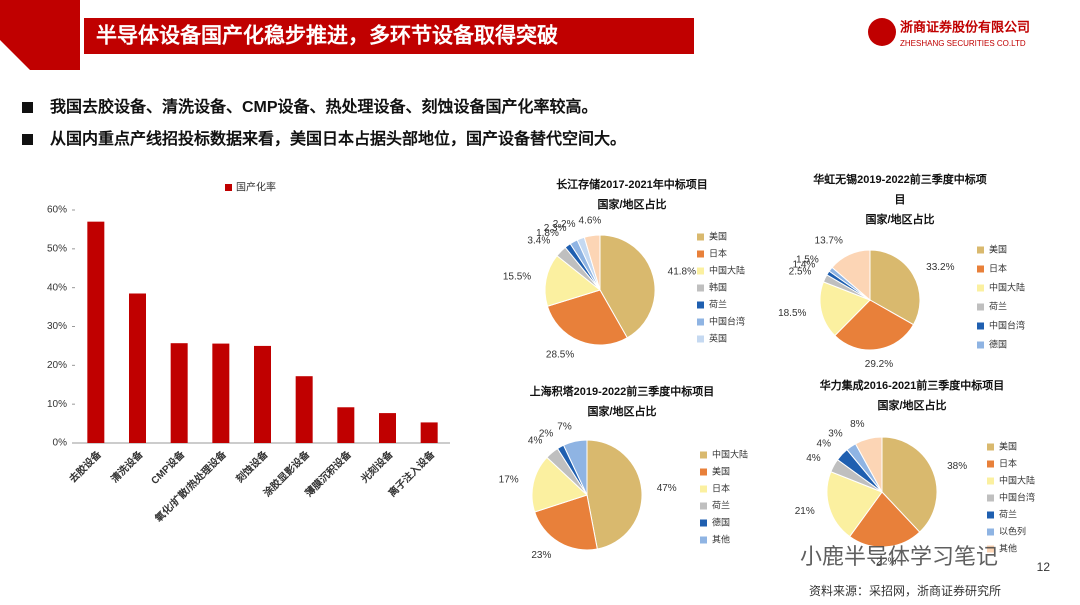 The image size is (1080, 605). Describe the element at coordinates (40, 35) in the screenshot. I see `header-shape` at that location.